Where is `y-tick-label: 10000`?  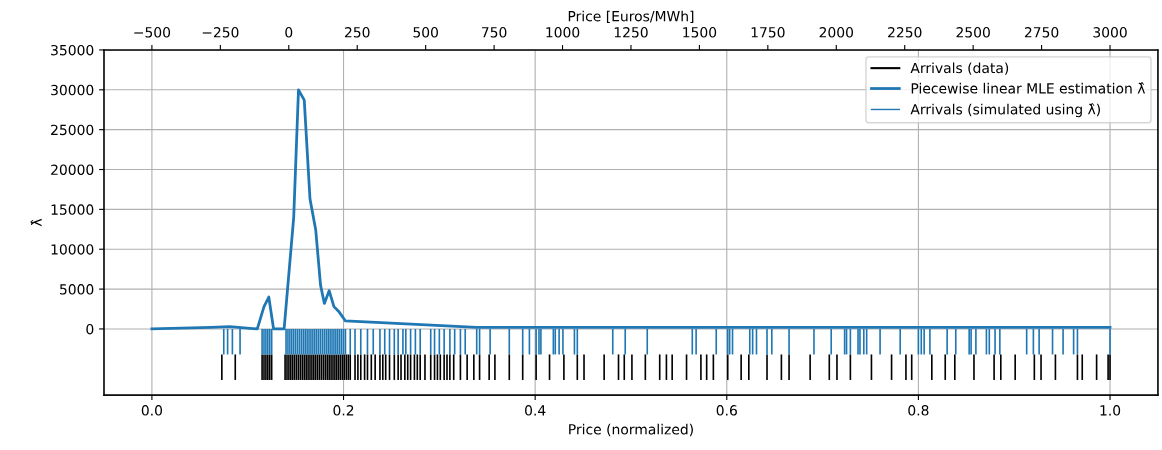
y-tick-label: 10000 is located at coordinates (72, 249).